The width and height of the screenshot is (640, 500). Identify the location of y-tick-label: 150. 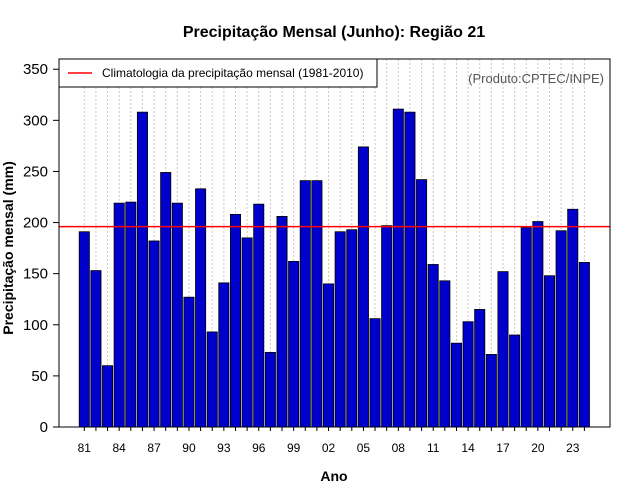
(35, 274).